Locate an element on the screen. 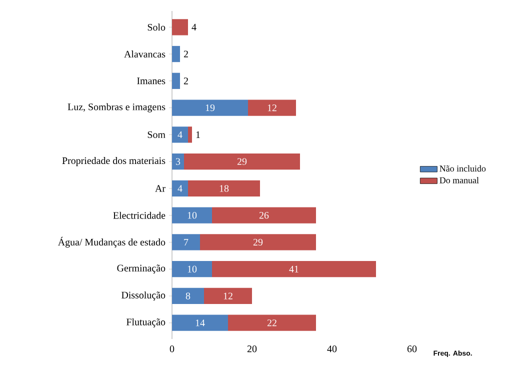 The height and width of the screenshot is (379, 523). data-label: 8 is located at coordinates (188, 296).